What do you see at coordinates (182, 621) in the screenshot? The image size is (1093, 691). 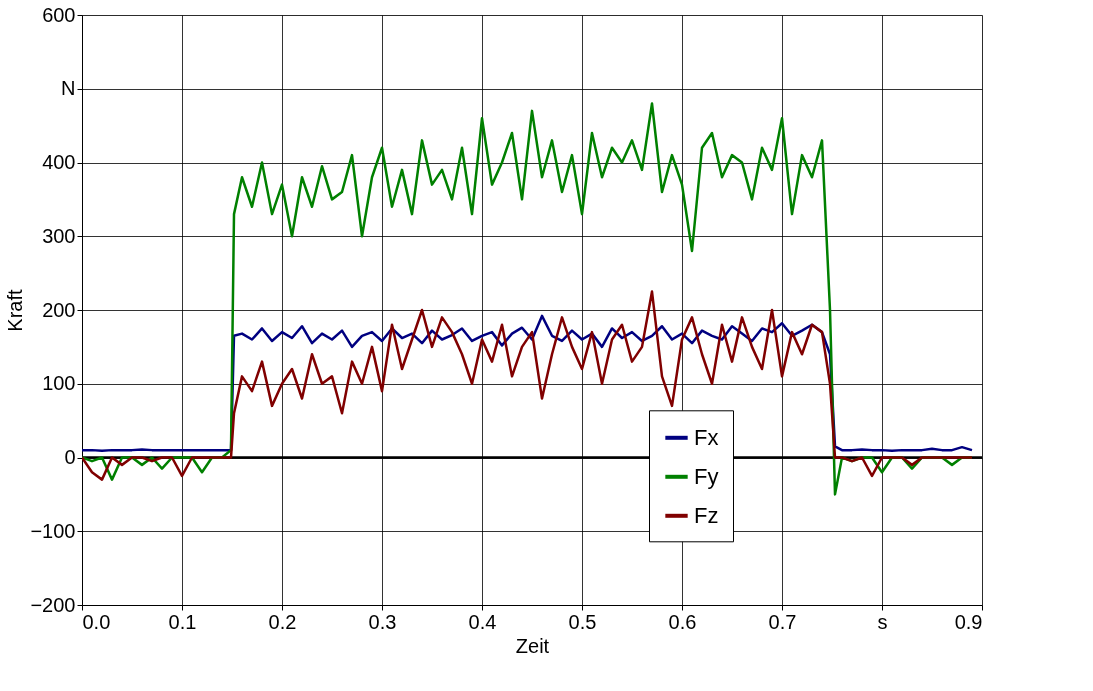 I see `x-tick-label: 0.1` at bounding box center [182, 621].